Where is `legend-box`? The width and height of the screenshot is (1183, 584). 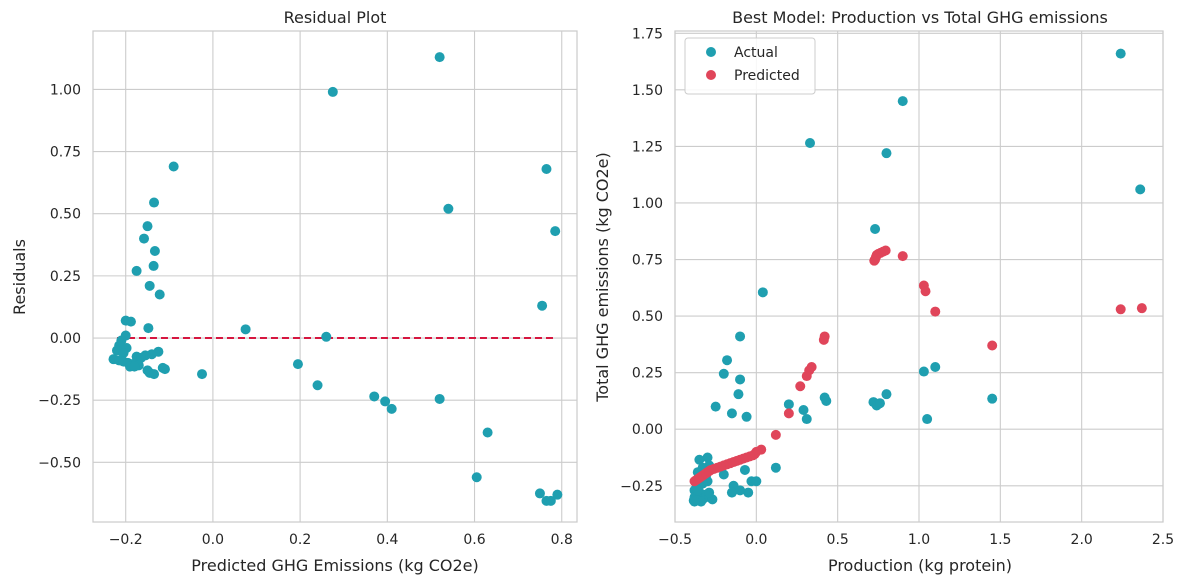
legend-box is located at coordinates (750, 66).